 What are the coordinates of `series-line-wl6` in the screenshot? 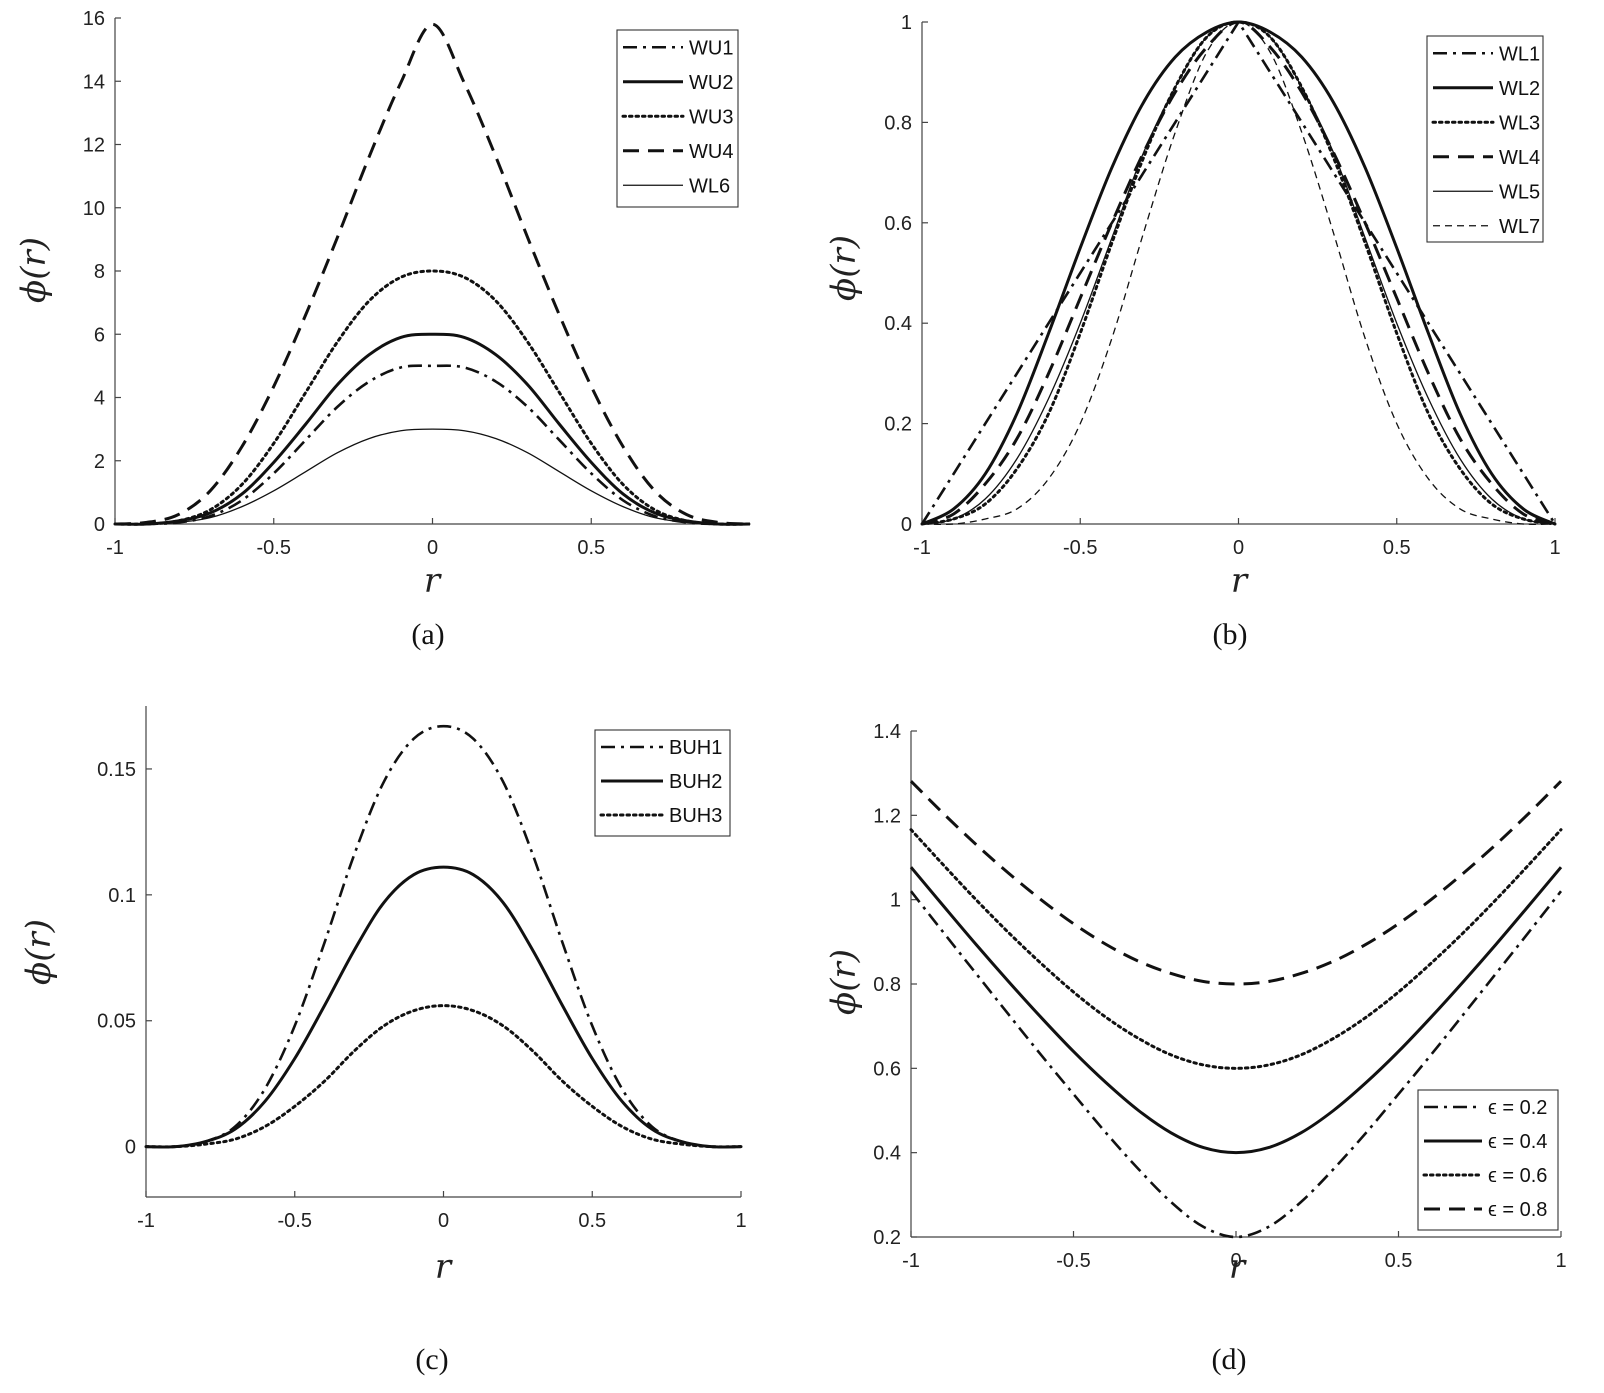 It's located at (432, 476).